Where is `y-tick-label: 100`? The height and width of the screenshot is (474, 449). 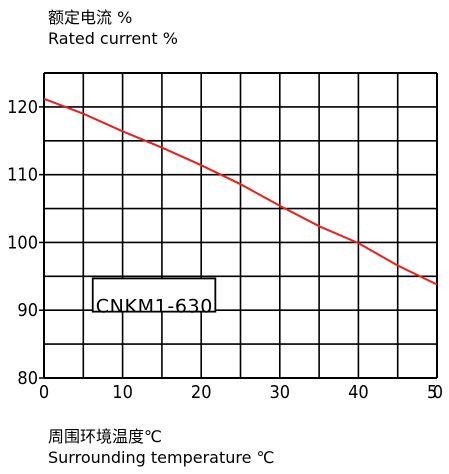 y-tick-label: 100 is located at coordinates (22, 242).